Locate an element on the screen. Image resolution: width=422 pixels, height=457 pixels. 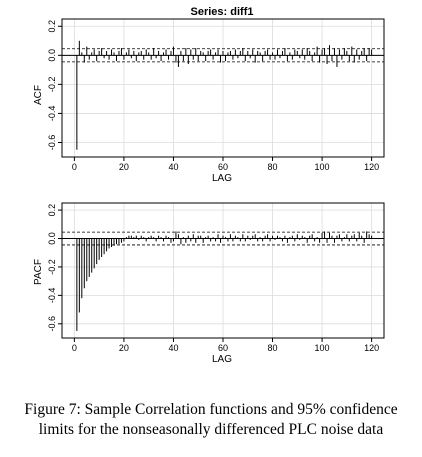
pacf-xtick-label: 20 is located at coordinates (124, 348).